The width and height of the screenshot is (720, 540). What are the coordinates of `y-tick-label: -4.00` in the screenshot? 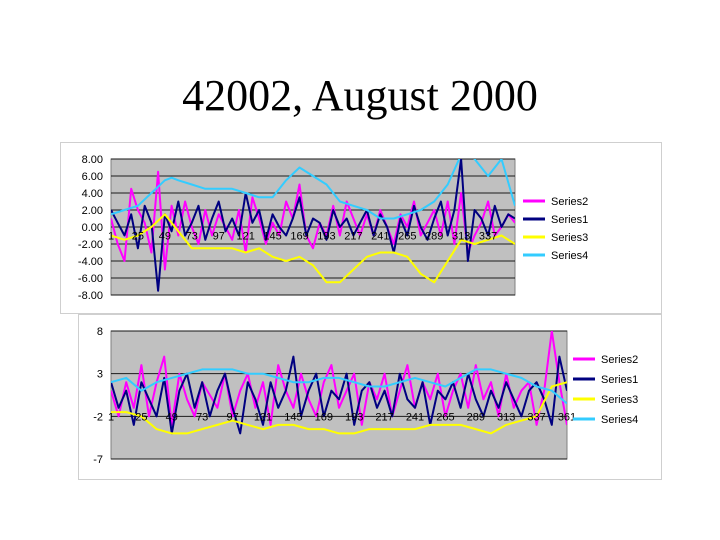 It's located at (90, 262).